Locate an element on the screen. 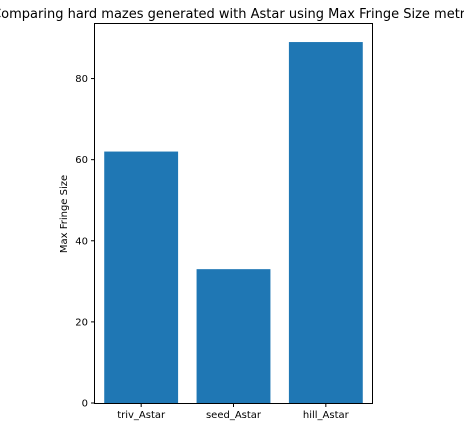 This screenshot has height=428, width=464. x-tick-label: triv_Astar is located at coordinates (141, 415).